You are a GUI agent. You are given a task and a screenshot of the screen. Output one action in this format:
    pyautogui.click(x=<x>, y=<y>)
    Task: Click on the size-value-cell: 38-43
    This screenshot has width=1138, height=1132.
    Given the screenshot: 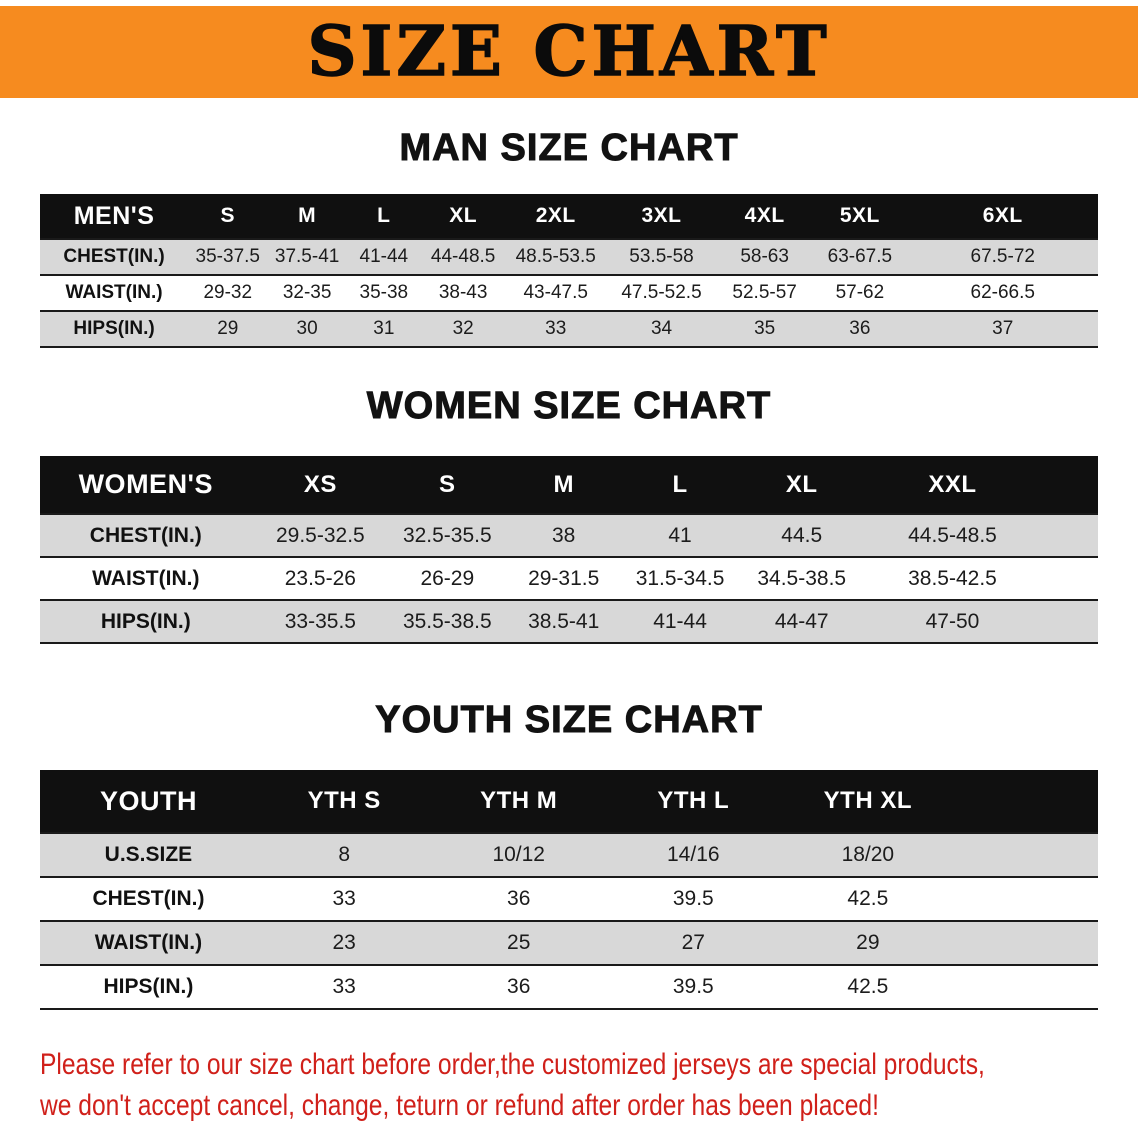 What is the action you would take?
    pyautogui.click(x=463, y=292)
    